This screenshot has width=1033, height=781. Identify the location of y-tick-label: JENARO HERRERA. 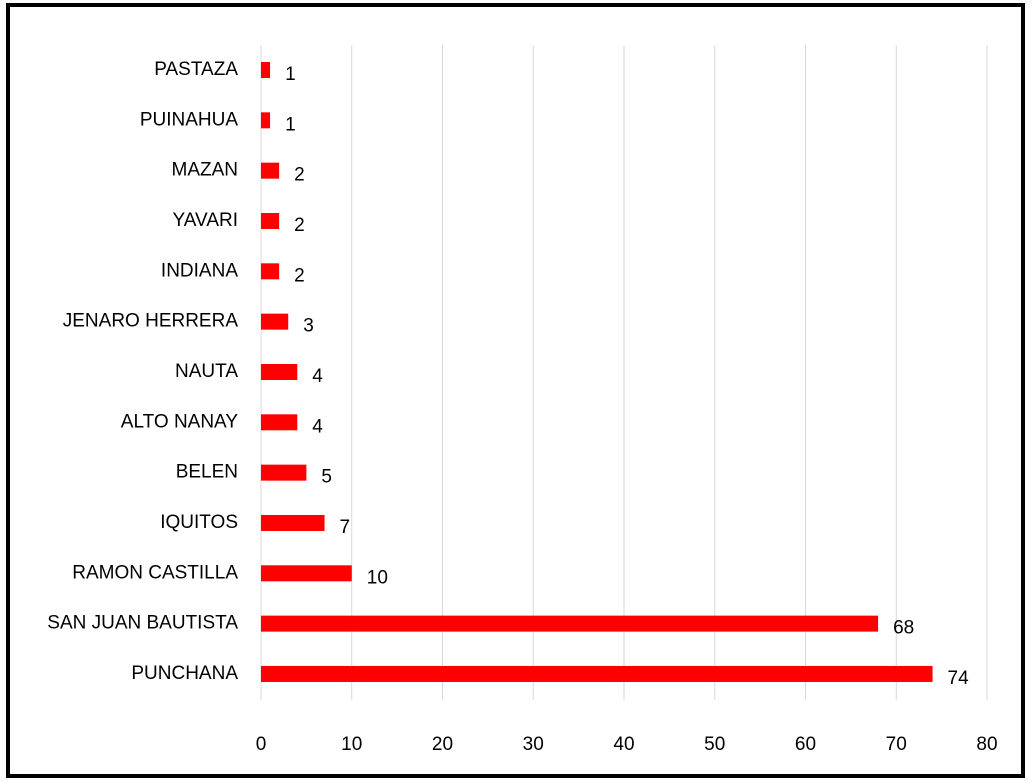
(151, 321).